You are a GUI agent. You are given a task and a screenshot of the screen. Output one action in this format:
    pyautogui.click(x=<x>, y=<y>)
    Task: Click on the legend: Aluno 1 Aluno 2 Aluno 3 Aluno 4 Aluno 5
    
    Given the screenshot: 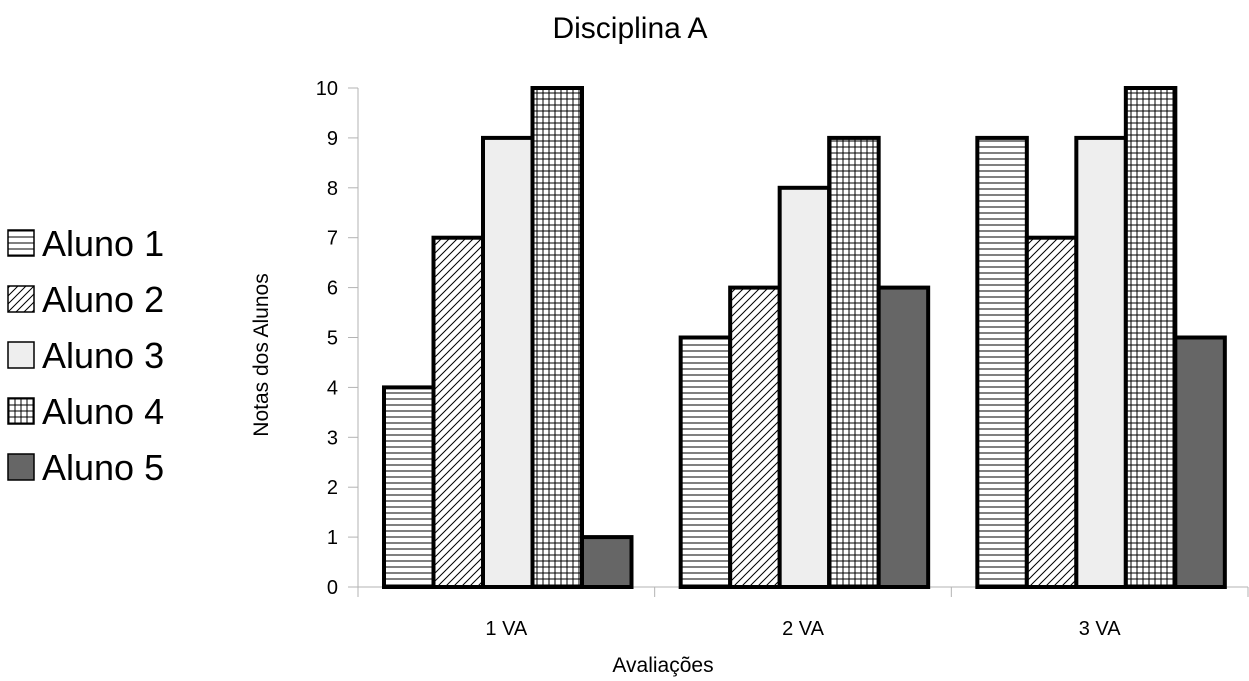 What is the action you would take?
    pyautogui.click(x=85, y=355)
    